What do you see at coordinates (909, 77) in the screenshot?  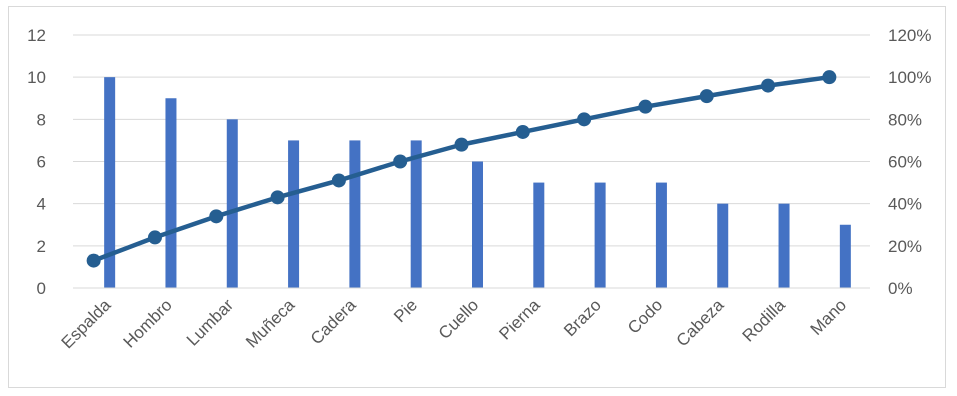 I see `right-y-tick-label: 100%` at bounding box center [909, 77].